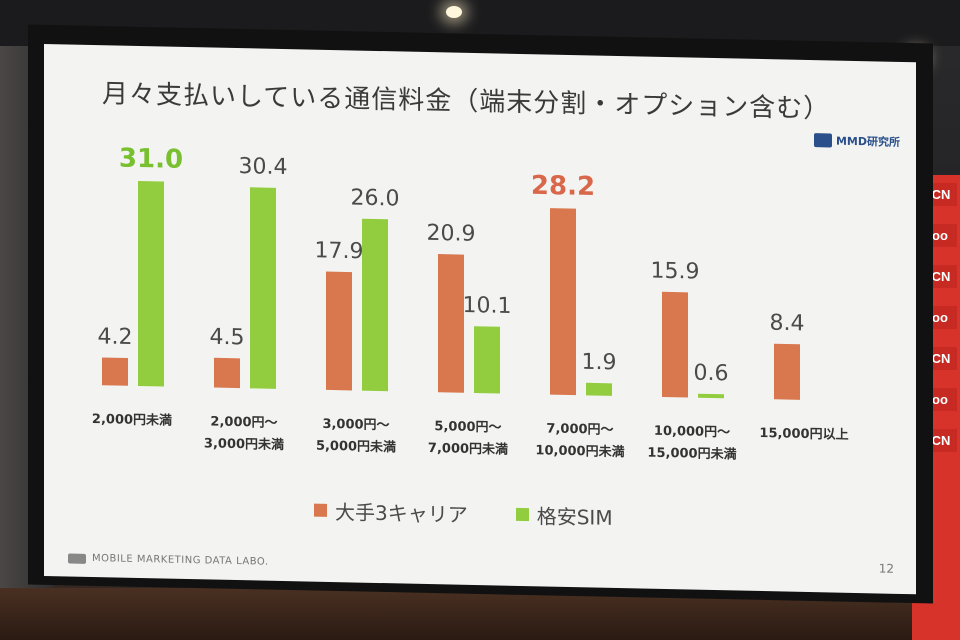  Describe the element at coordinates (151, 159) in the screenshot. I see `value-label-mvno: 31.0` at that location.